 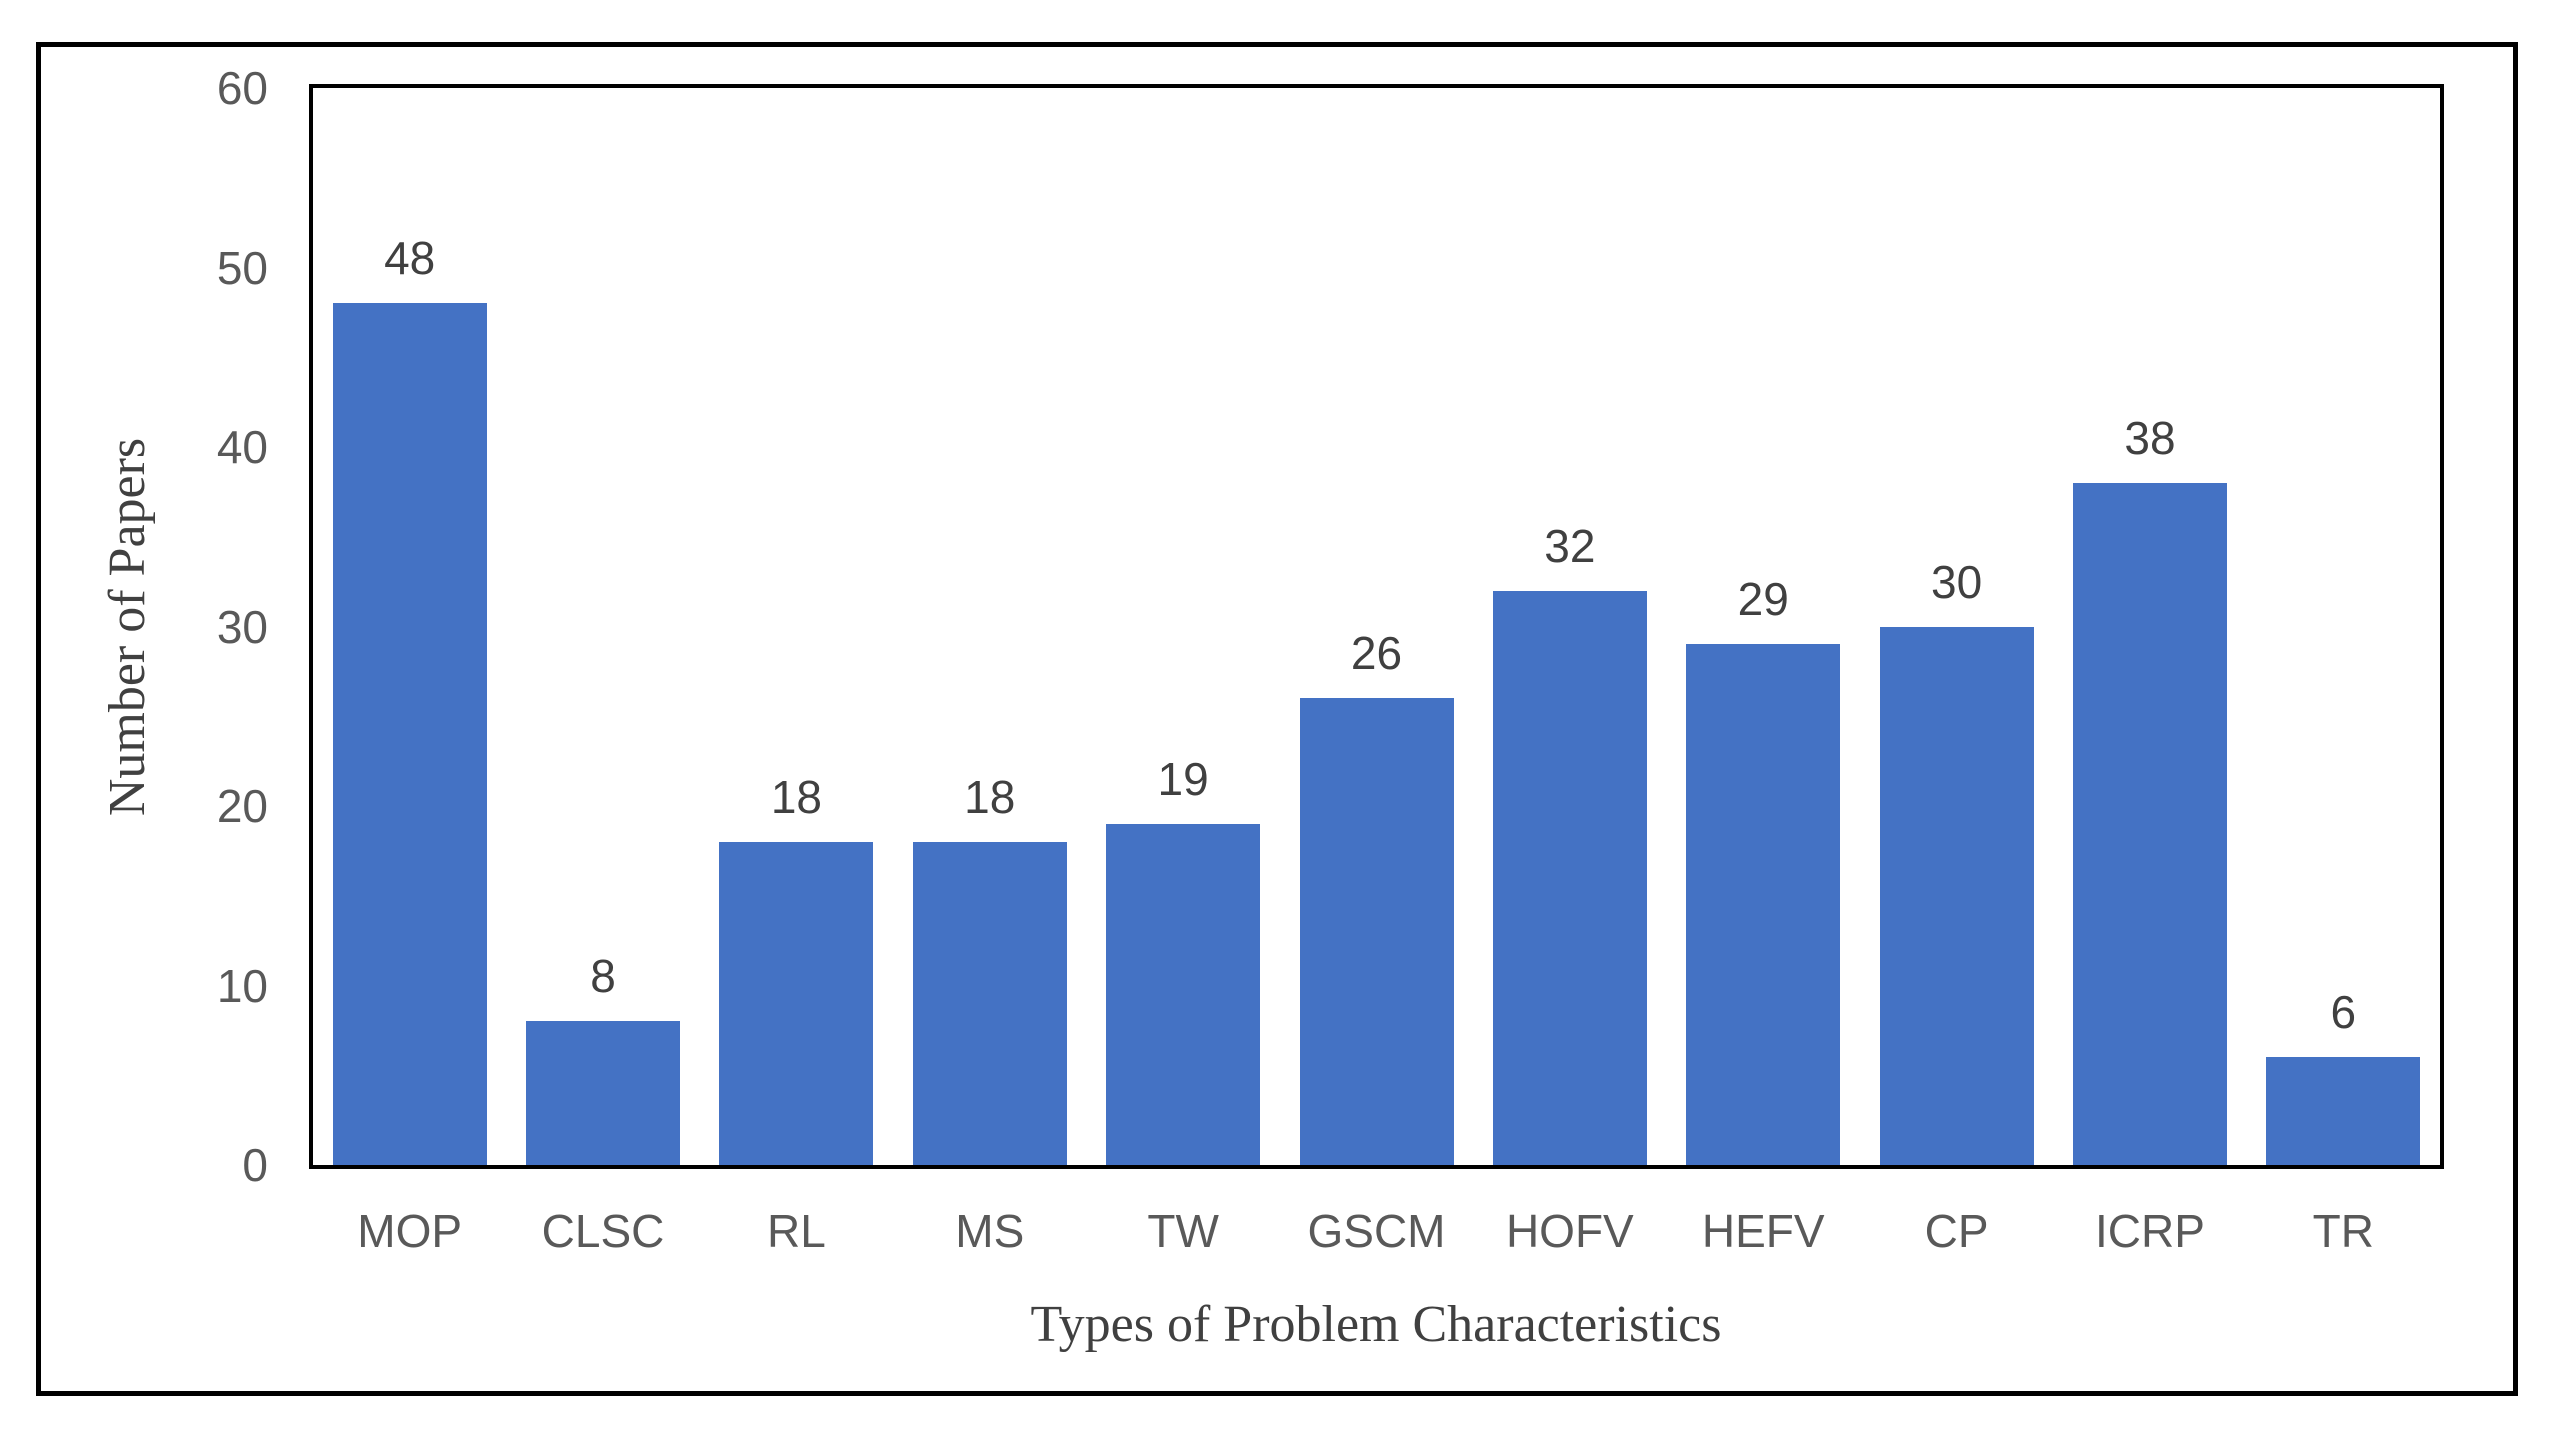 What do you see at coordinates (2150, 437) in the screenshot?
I see `data-label: 38` at bounding box center [2150, 437].